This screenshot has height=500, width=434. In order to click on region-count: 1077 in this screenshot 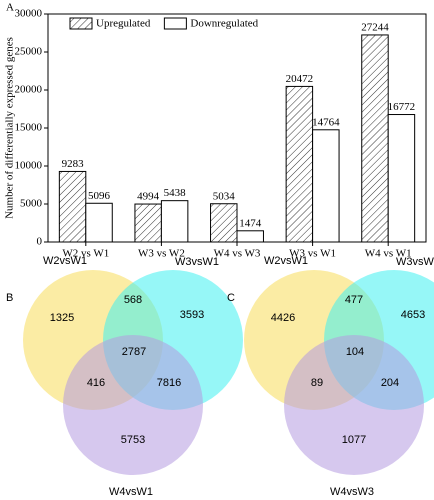, I will do `click(354, 440)`.